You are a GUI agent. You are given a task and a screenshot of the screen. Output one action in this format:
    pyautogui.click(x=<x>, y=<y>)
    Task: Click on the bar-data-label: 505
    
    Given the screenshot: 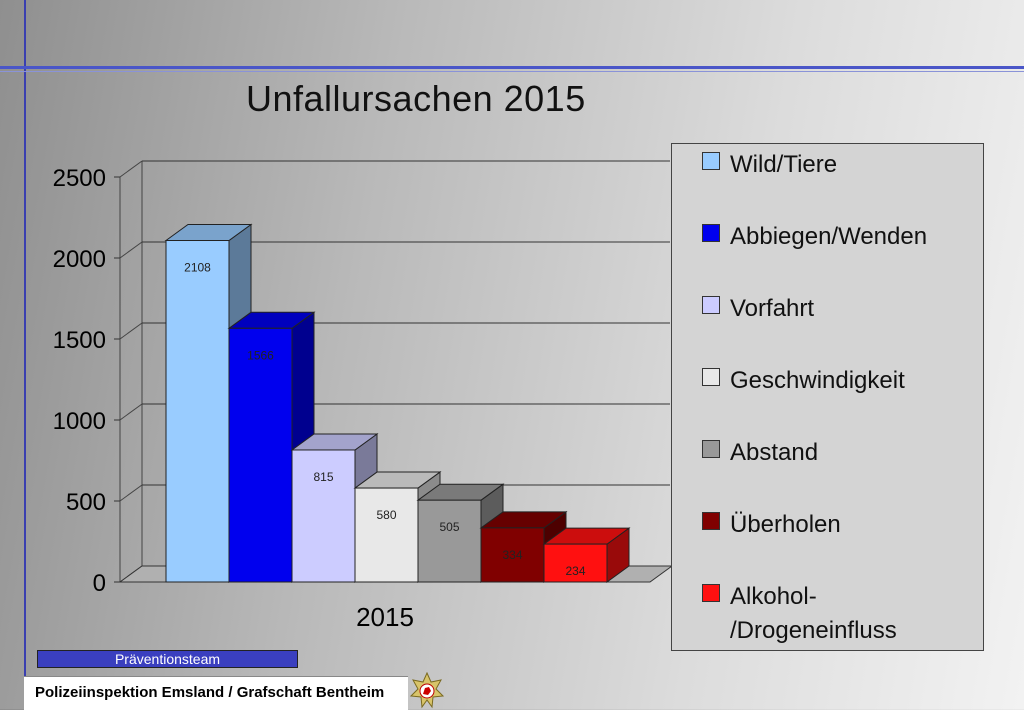 What is the action you would take?
    pyautogui.click(x=449, y=527)
    